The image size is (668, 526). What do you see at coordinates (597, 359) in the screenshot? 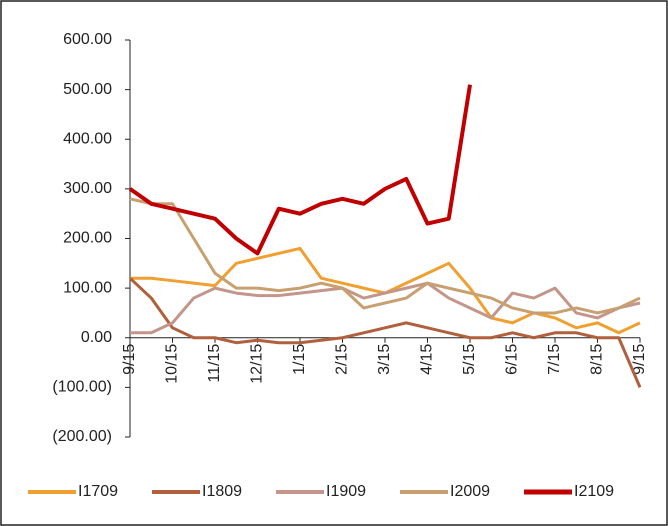
I see `x-tick-label: 8/15` at bounding box center [597, 359].